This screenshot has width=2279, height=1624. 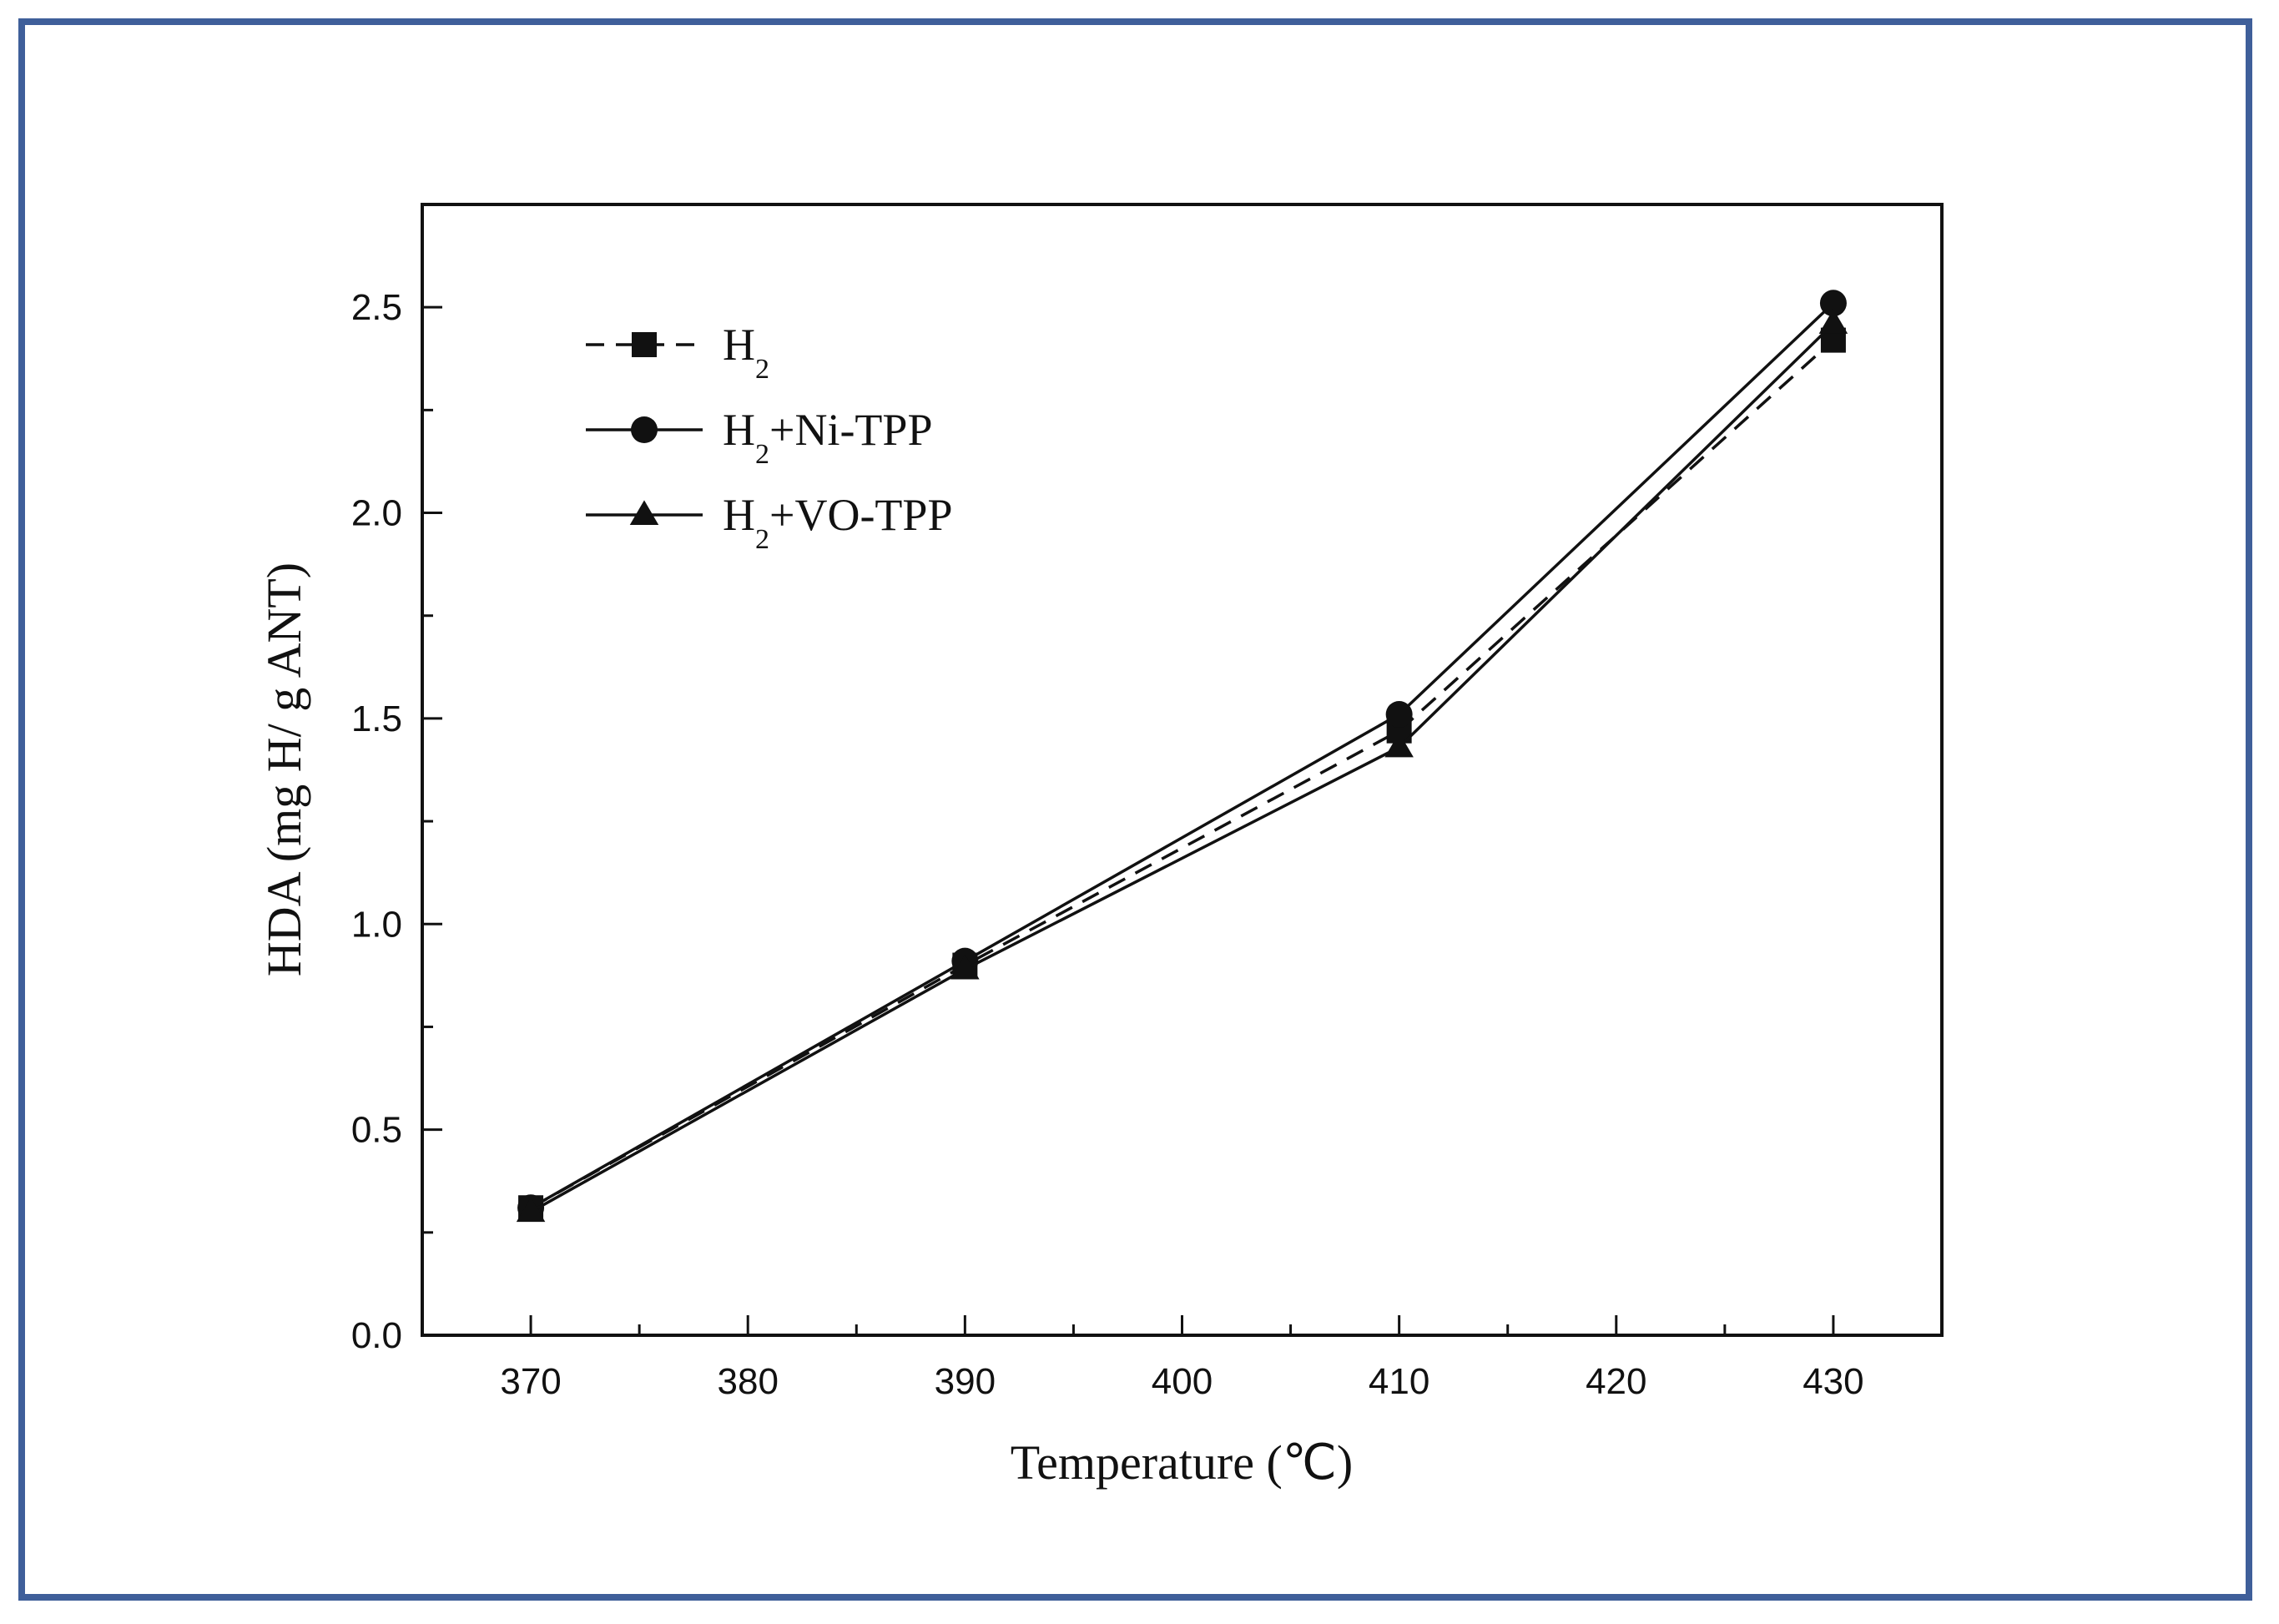 What do you see at coordinates (376, 924) in the screenshot?
I see `y-tick-label: 1.0` at bounding box center [376, 924].